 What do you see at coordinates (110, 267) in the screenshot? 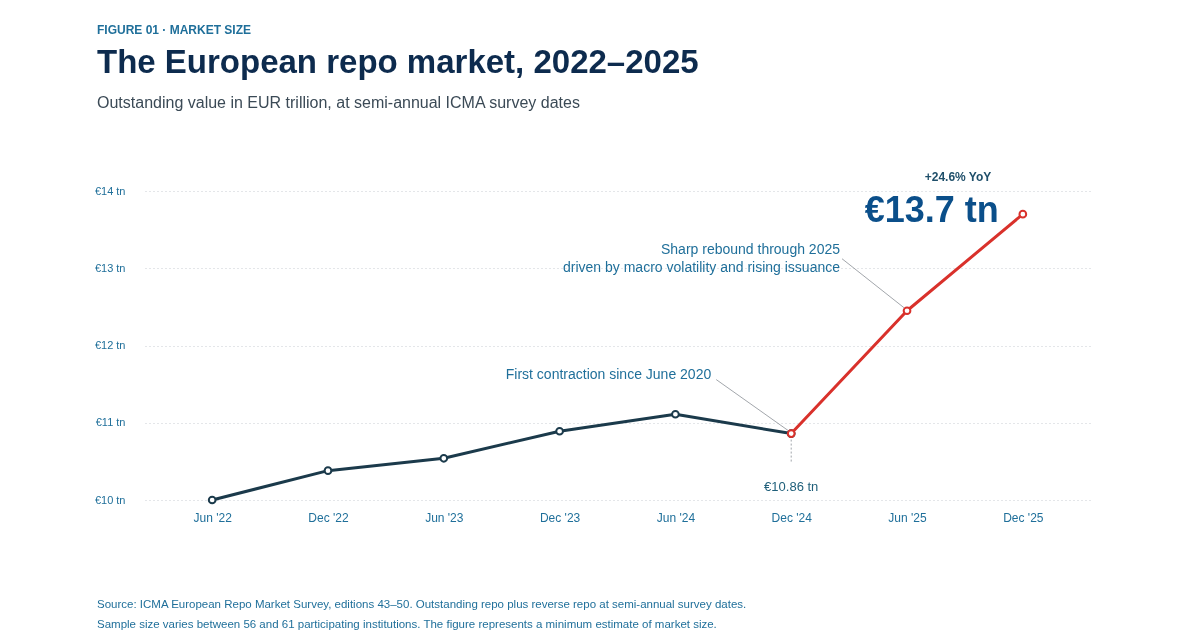
I see `y-tick-label: €13 tn` at bounding box center [110, 267].